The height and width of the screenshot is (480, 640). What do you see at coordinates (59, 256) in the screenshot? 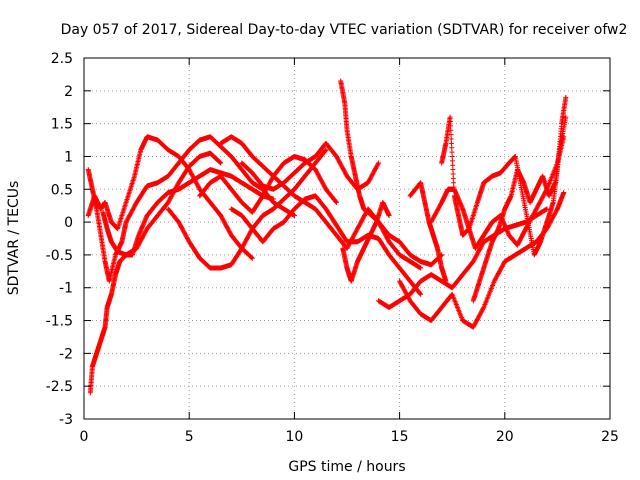
I see `y-tick-label: -0.5` at bounding box center [59, 256].